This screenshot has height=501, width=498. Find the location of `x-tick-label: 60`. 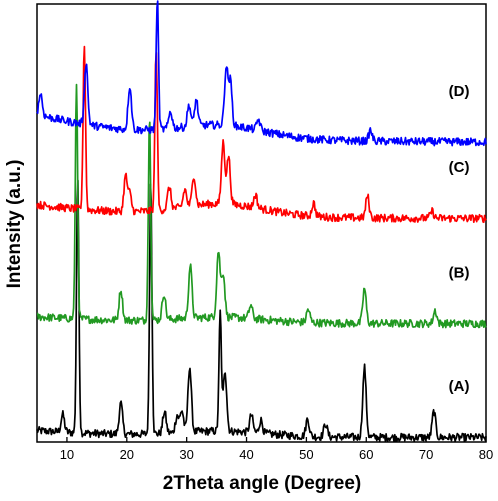

x-tick-label: 60 is located at coordinates (366, 454).